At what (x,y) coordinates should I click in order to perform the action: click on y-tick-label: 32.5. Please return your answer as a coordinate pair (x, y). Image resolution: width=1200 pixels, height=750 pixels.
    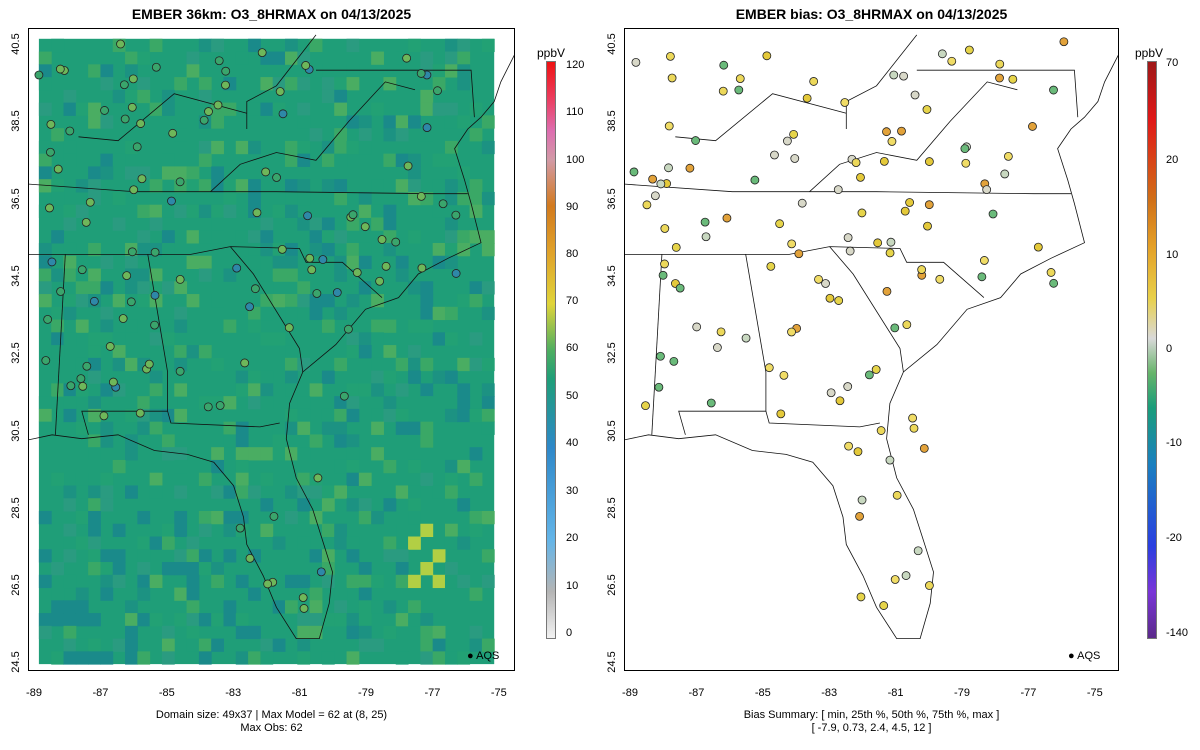
    Looking at the image, I should click on (612, 353).